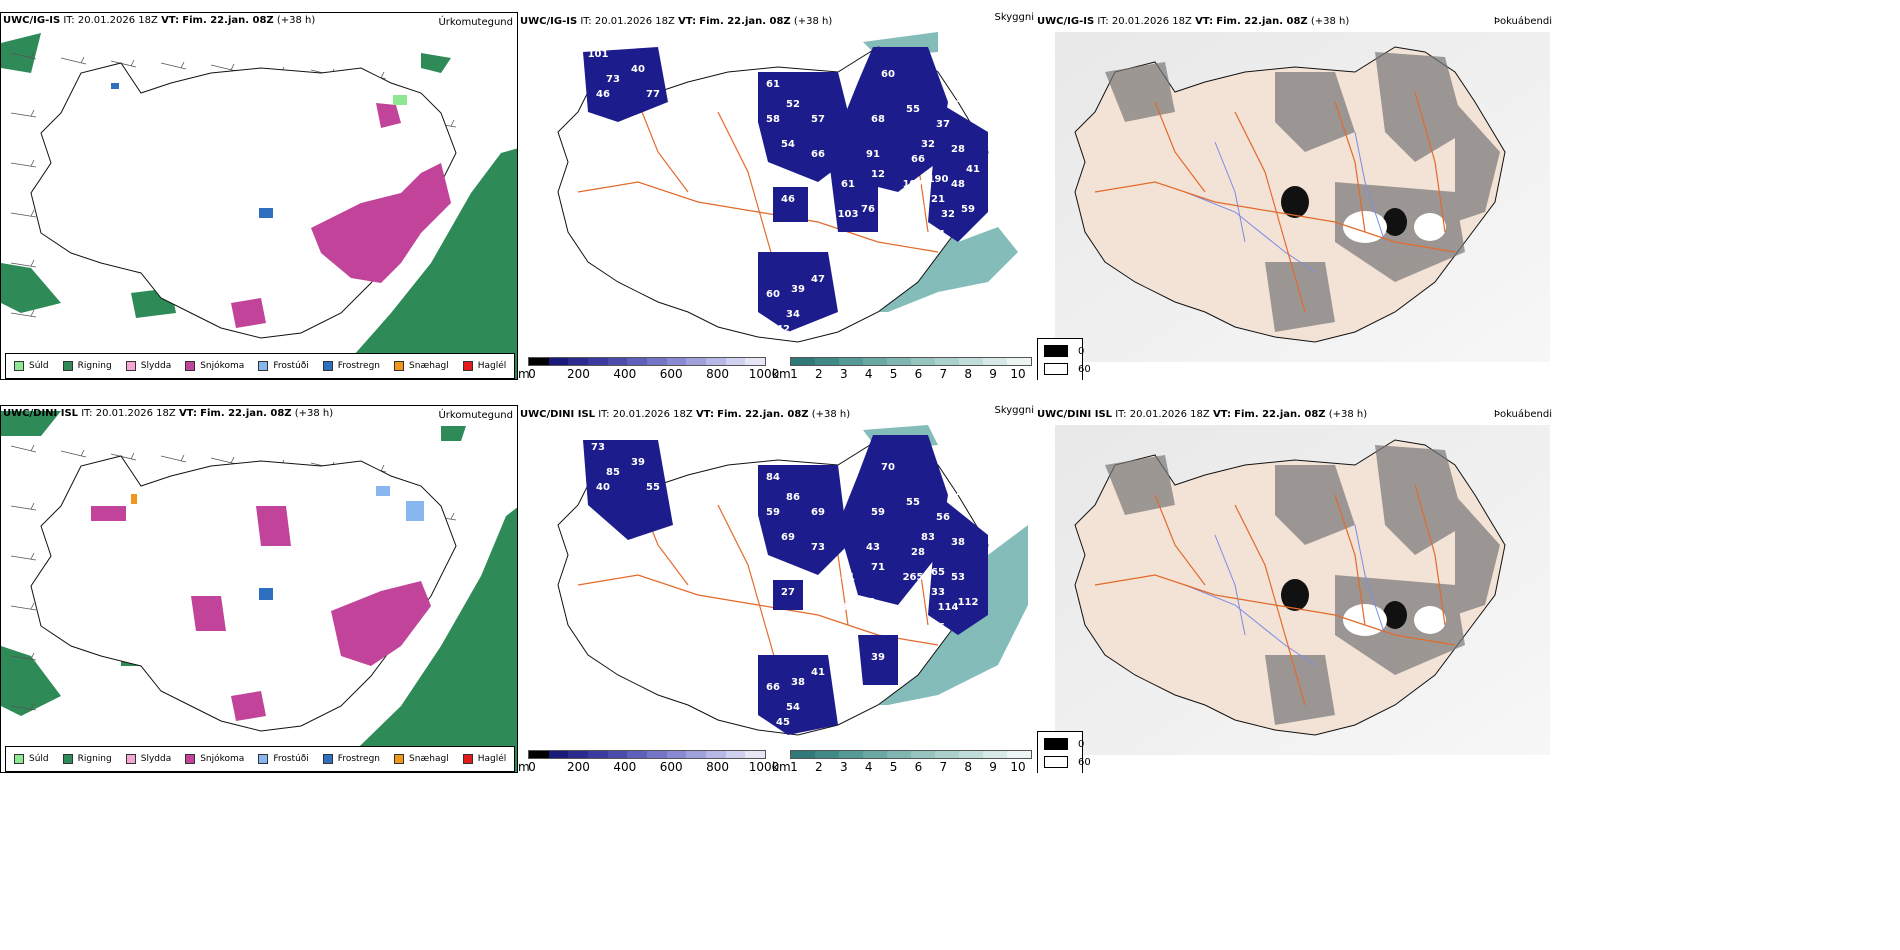 This screenshot has height=950, width=1900. Describe the element at coordinates (968, 602) in the screenshot. I see `visibility-value: 112` at that location.